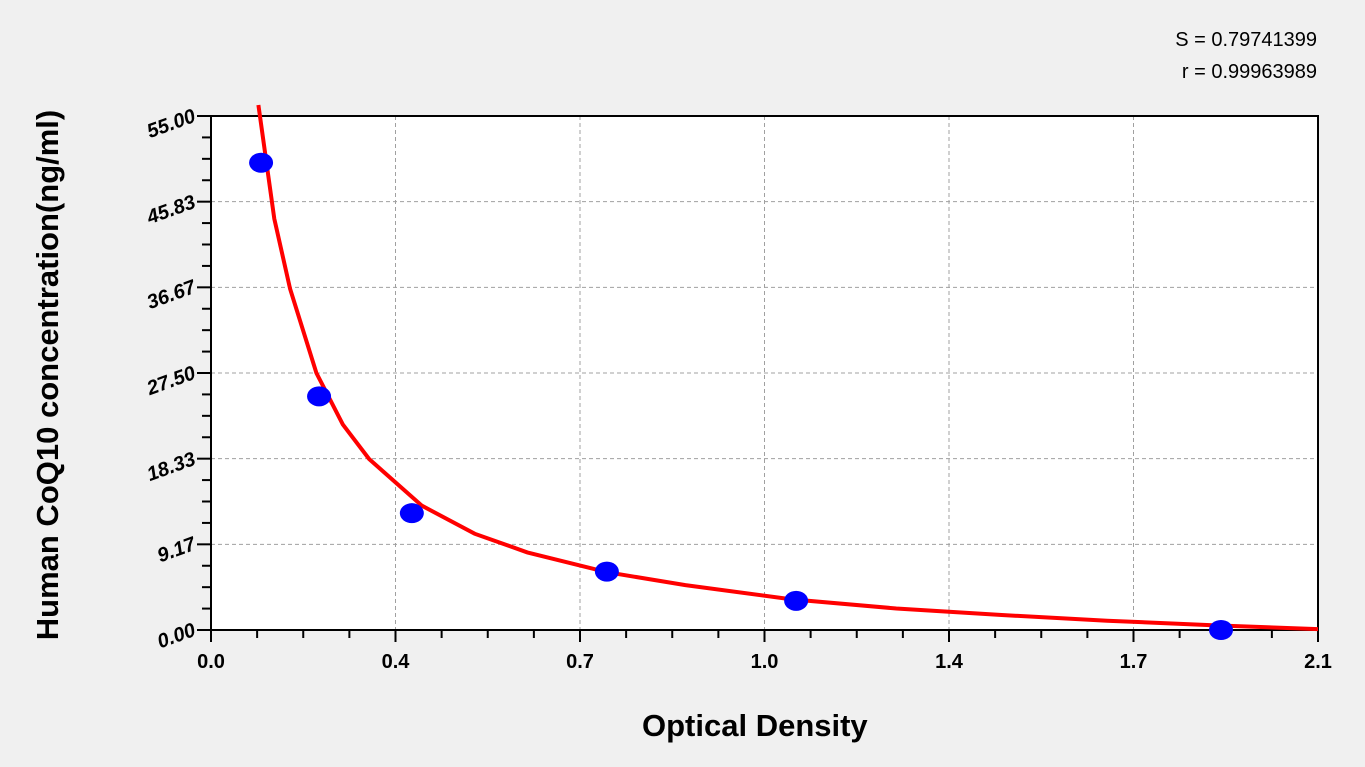  Describe the element at coordinates (47, 375) in the screenshot. I see `y-axis-label: Human CoQ10 concentration(ng/ml)` at that location.